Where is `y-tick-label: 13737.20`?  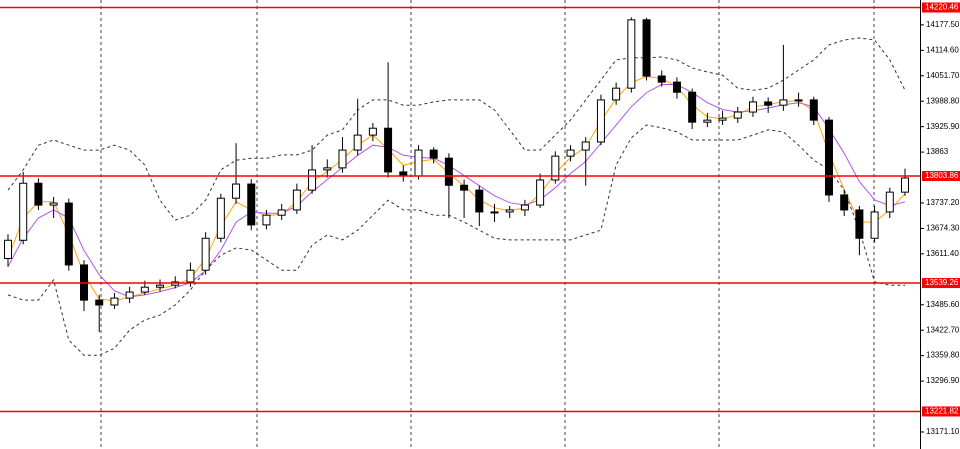 y-tick-label: 13737.20 is located at coordinates (943, 202).